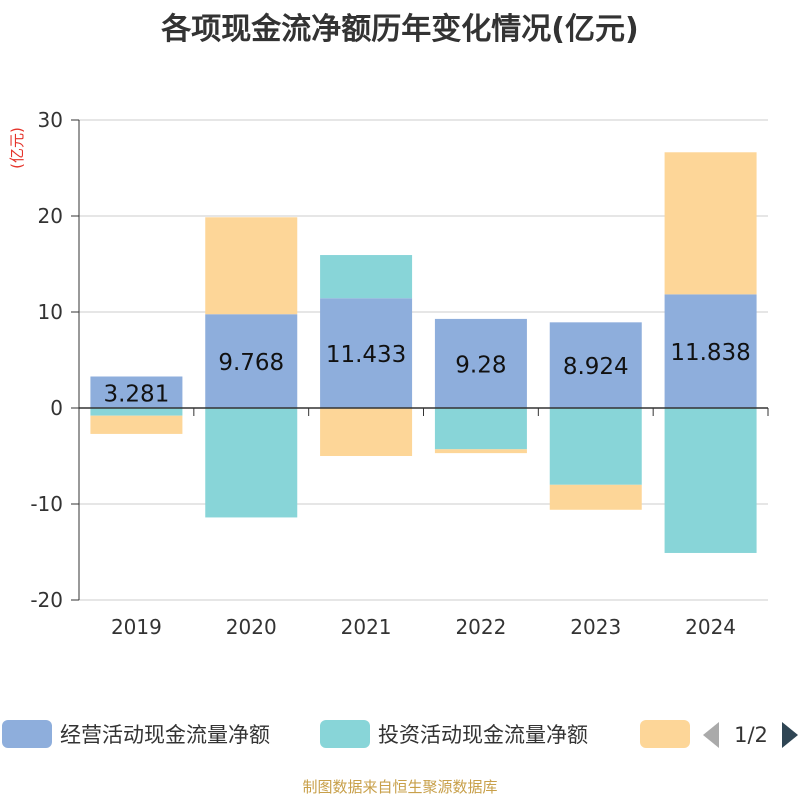 The height and width of the screenshot is (800, 800). Describe the element at coordinates (711, 735) in the screenshot. I see `legend-prev-arrow-icon` at that location.